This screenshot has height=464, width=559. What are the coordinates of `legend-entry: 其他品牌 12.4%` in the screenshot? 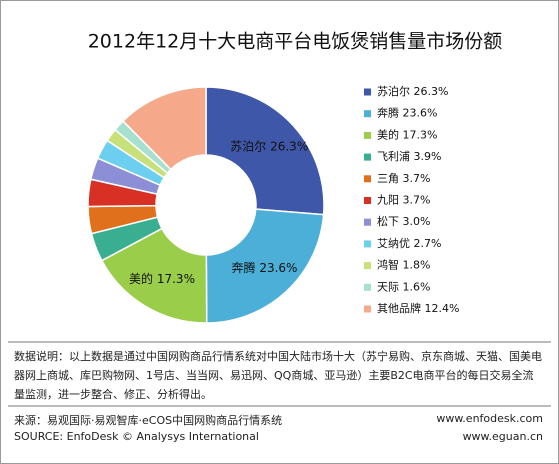 It's located at (418, 308).